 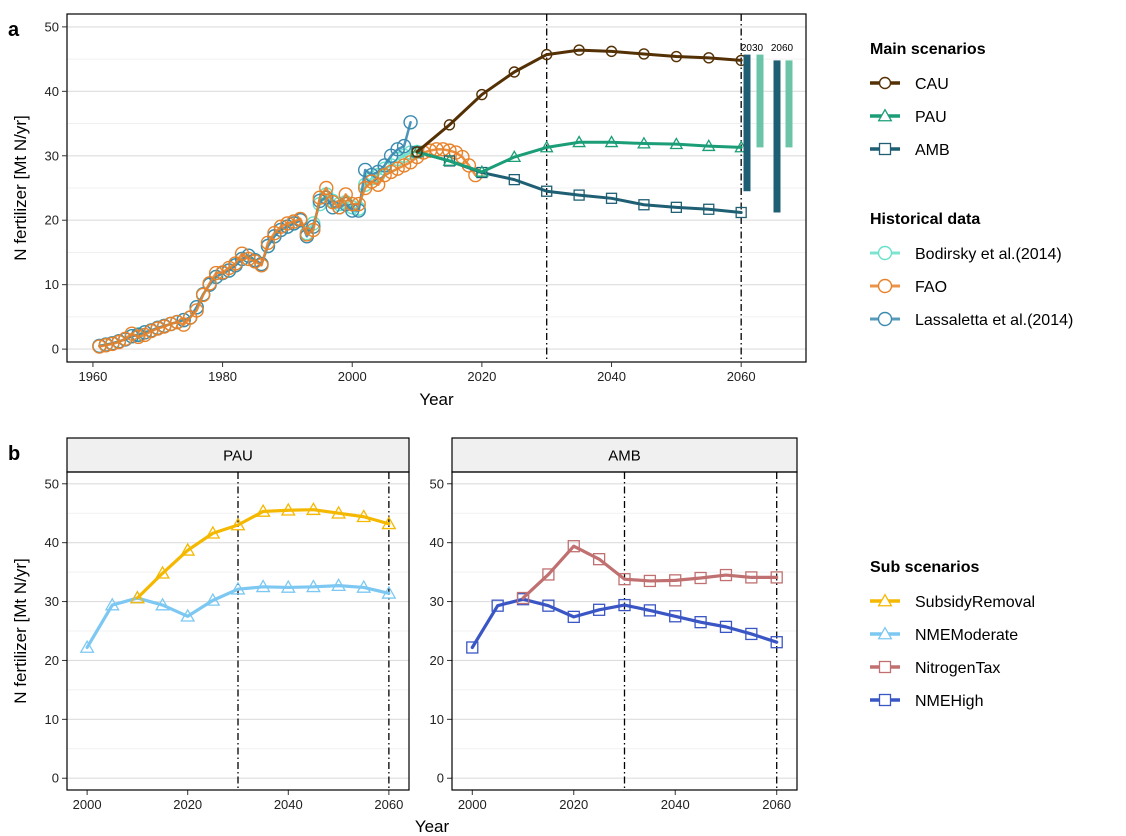 What do you see at coordinates (437, 719) in the screenshot?
I see `panel-b-facet-amb-y-tick-label-10: 10` at bounding box center [437, 719].